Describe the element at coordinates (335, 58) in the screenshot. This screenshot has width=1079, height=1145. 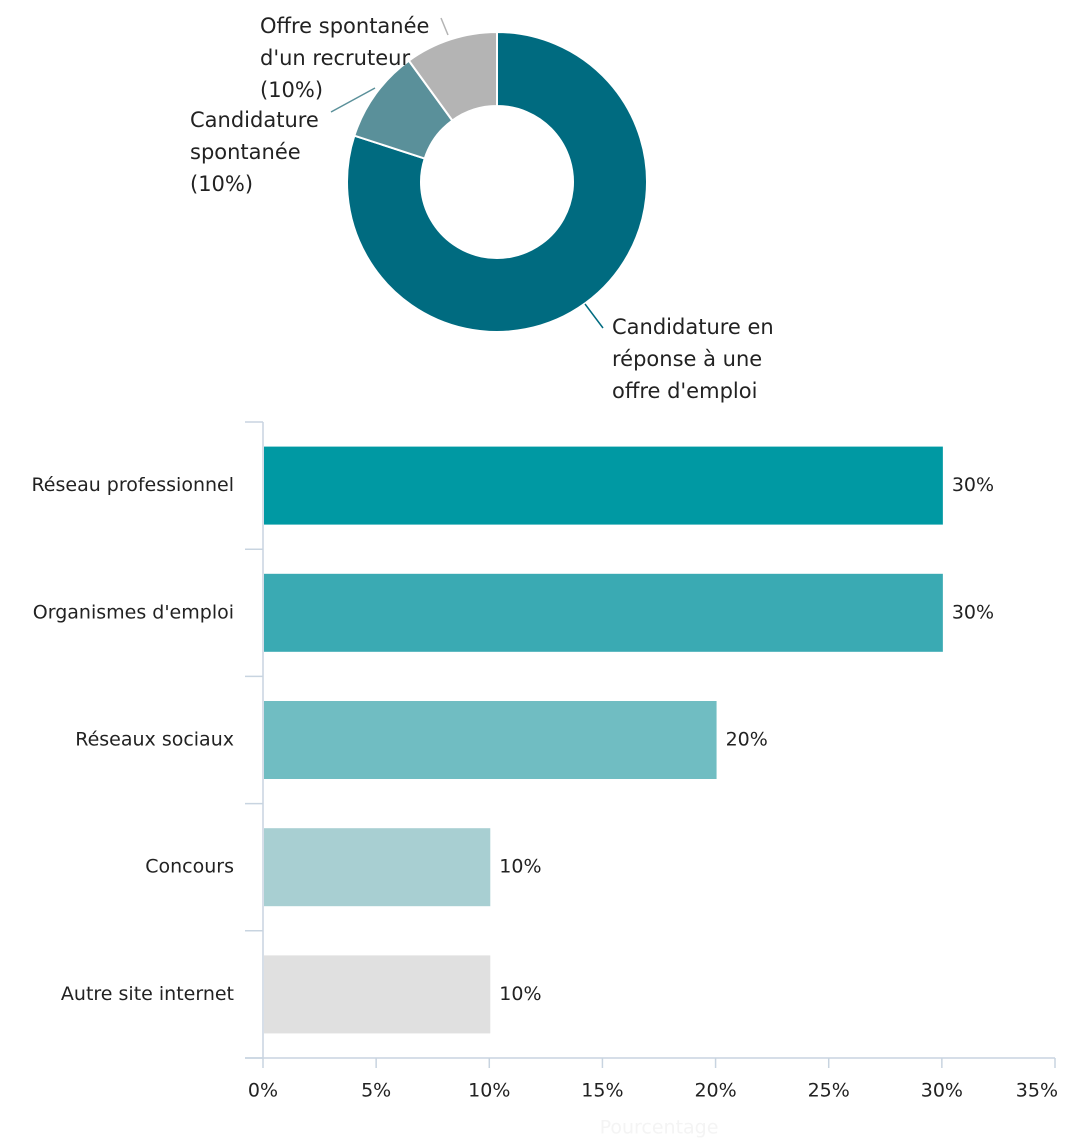
I see `donut-slice-label: d'un recruteur` at that location.